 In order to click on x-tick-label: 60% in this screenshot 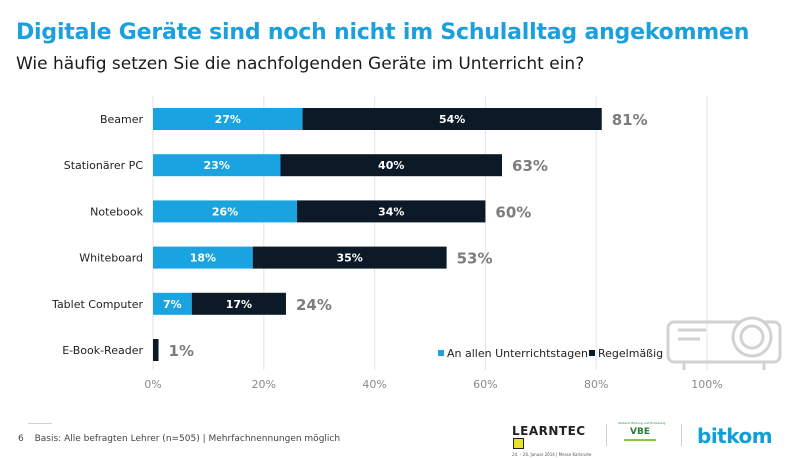, I will do `click(485, 384)`.